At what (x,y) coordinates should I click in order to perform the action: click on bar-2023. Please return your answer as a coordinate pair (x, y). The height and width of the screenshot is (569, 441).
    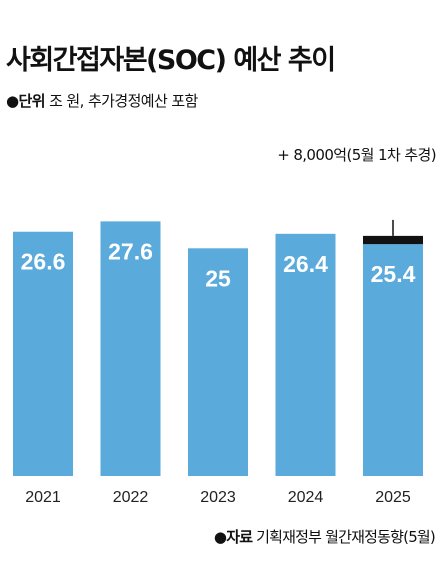
    Looking at the image, I should click on (218, 362).